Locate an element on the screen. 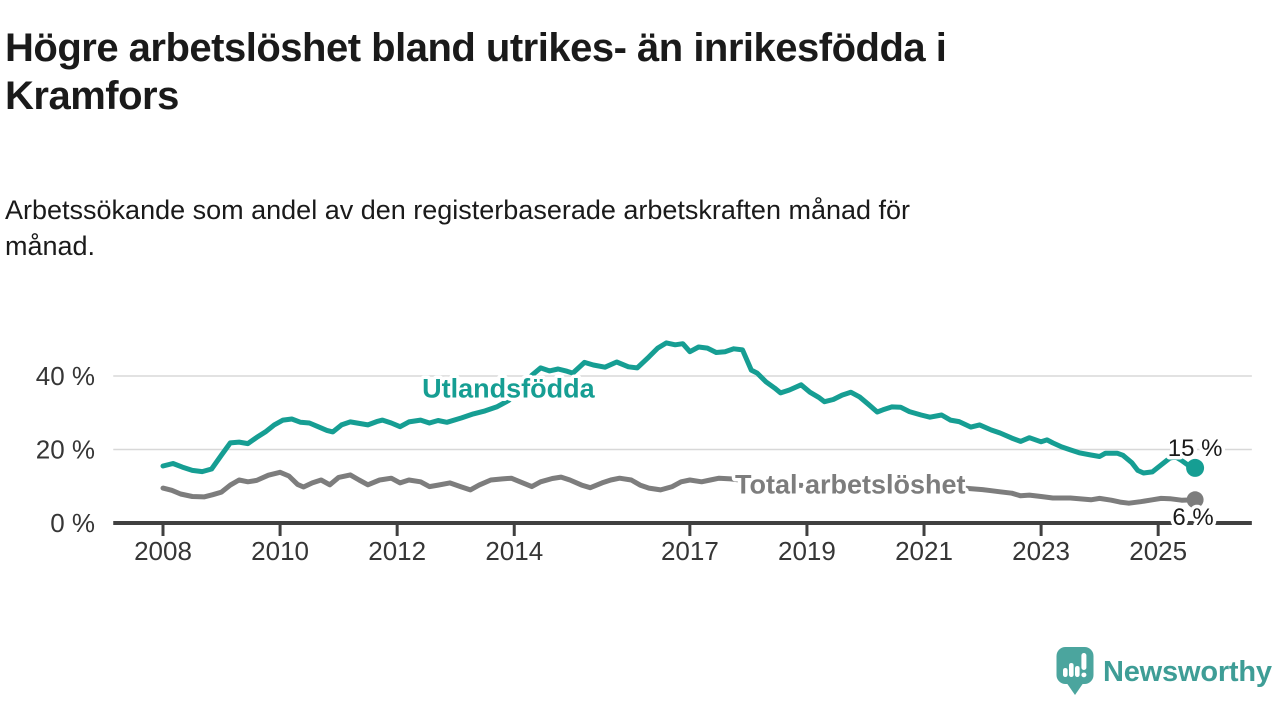  x-axis-label-2017: 2017 is located at coordinates (690, 551).